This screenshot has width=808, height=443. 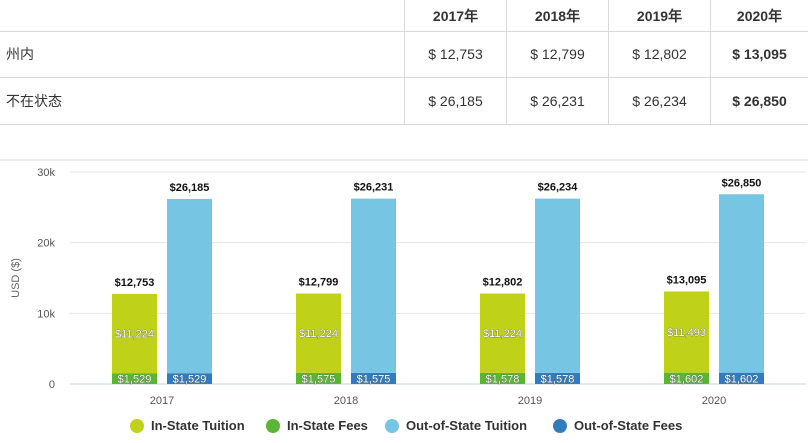 What do you see at coordinates (455, 54) in the screenshot?
I see `table-cell: $ 12,753` at bounding box center [455, 54].